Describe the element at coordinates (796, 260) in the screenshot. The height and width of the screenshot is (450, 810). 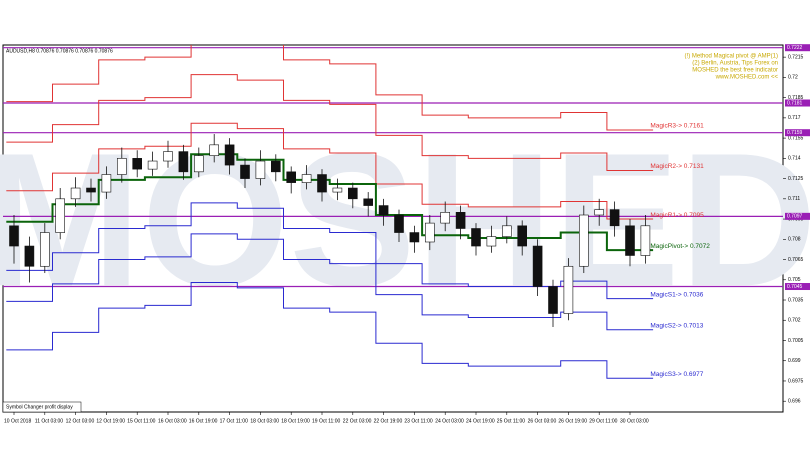
I see `y-tick-label: 0.7065` at that location.